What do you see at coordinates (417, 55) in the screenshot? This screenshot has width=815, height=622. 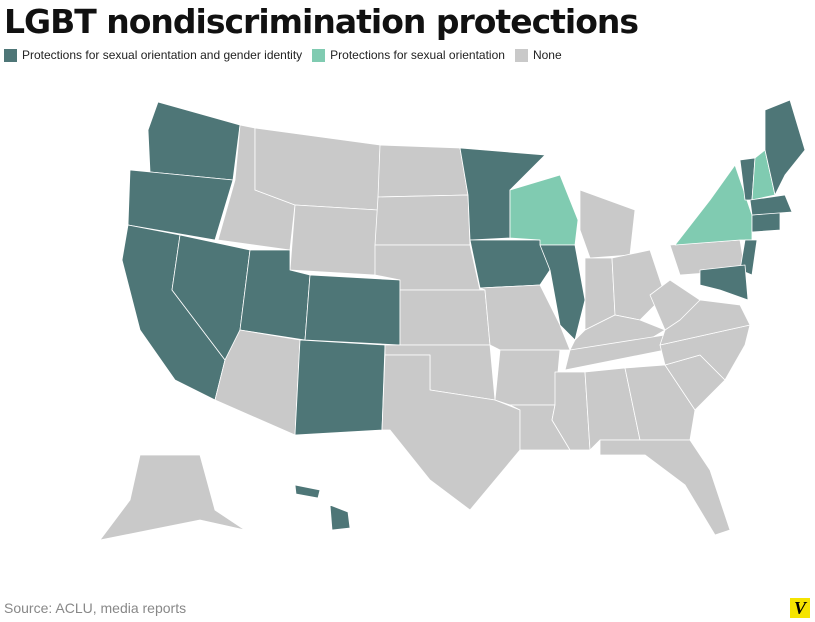 I see `legend-label: Protections for sexual orientation` at bounding box center [417, 55].